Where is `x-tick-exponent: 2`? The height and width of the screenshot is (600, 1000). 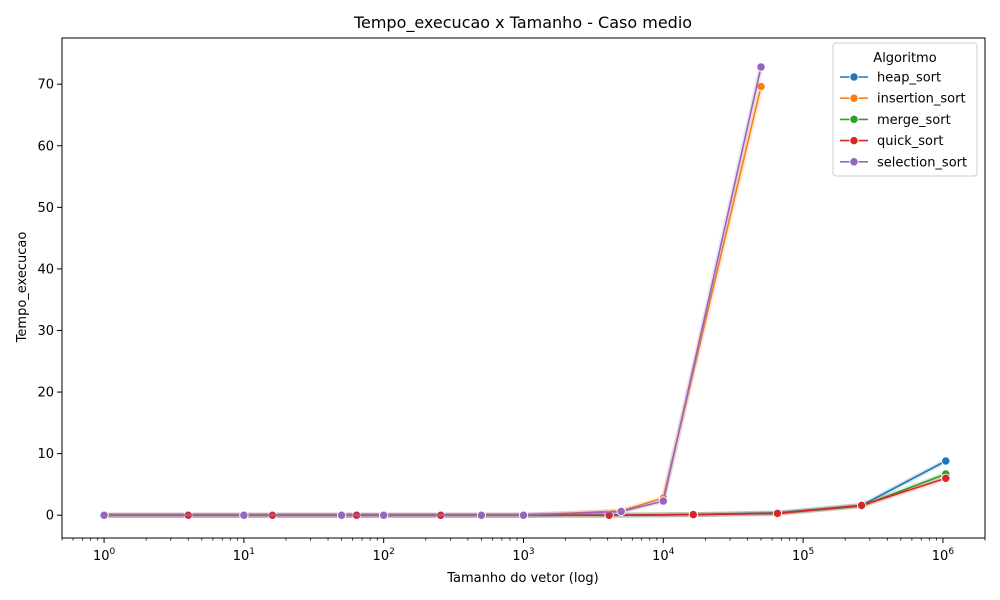 x-tick-exponent: 2 is located at coordinates (392, 552).